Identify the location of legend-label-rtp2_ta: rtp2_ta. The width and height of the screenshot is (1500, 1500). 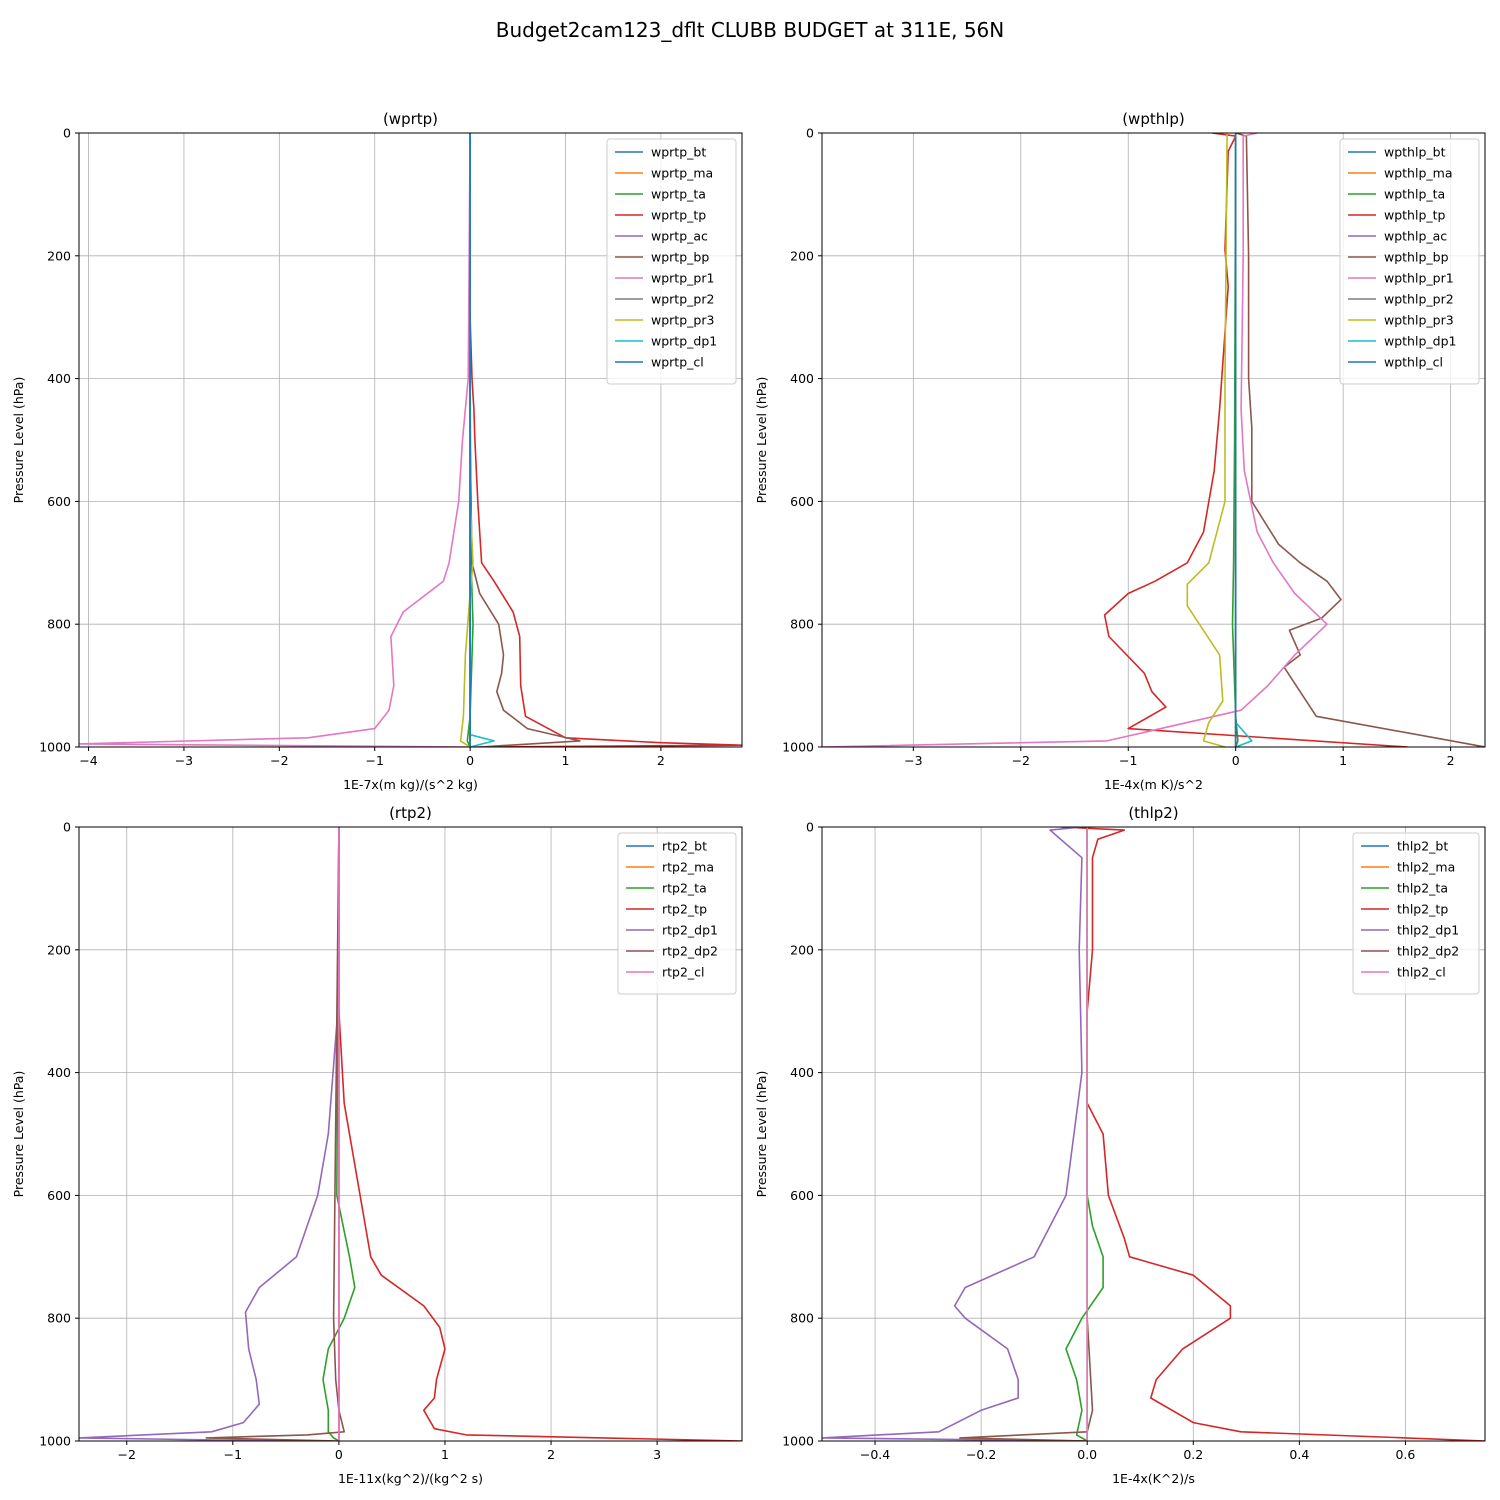
(684, 888).